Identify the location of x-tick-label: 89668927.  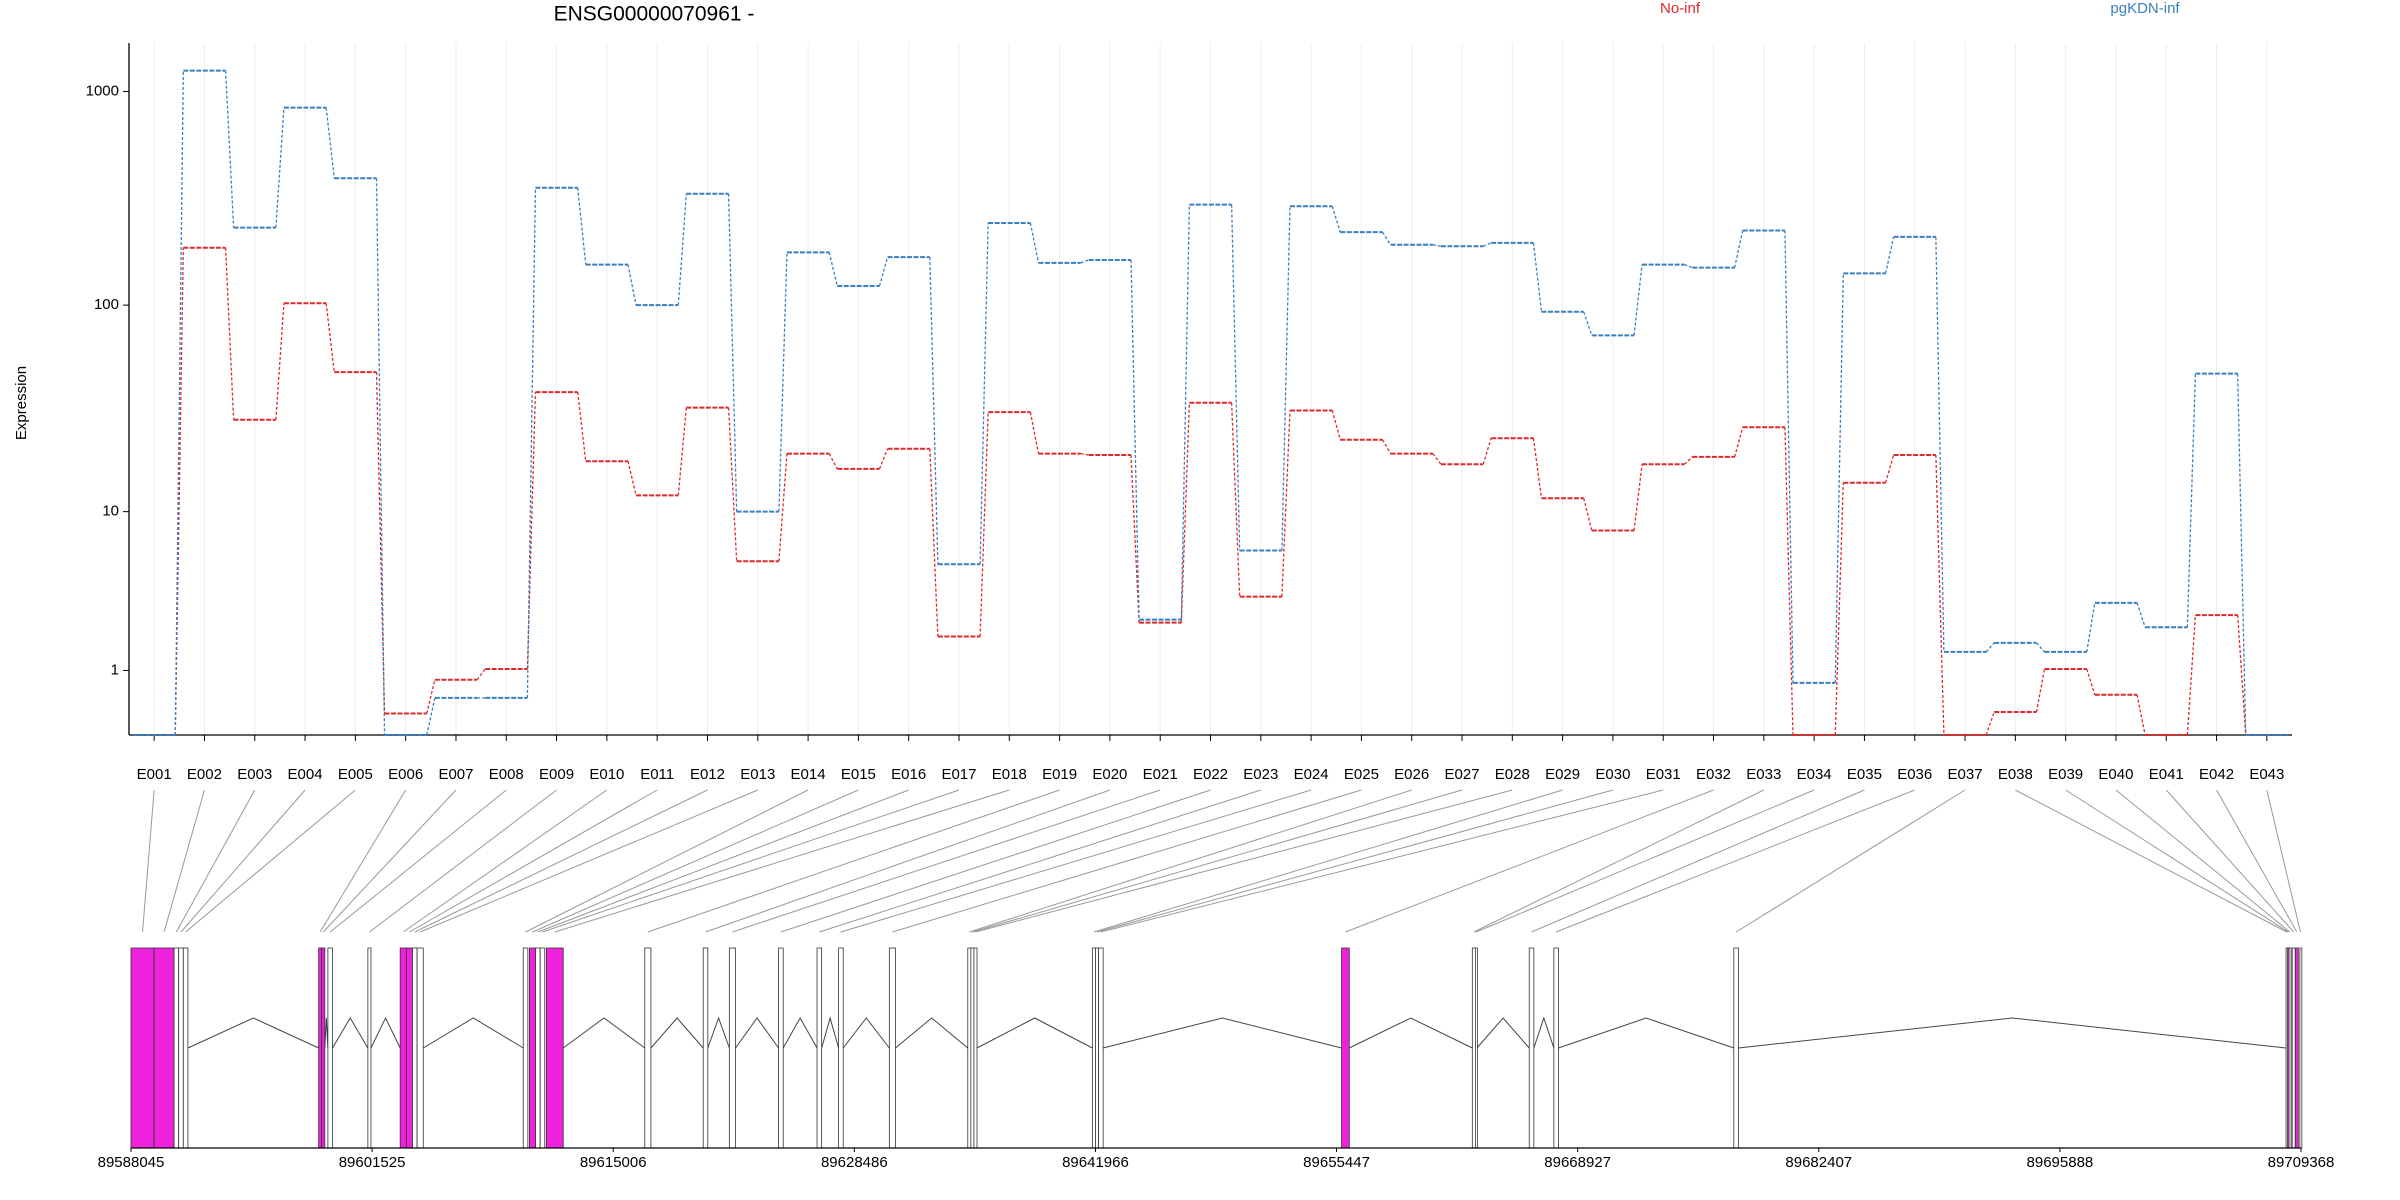
(1577, 1162).